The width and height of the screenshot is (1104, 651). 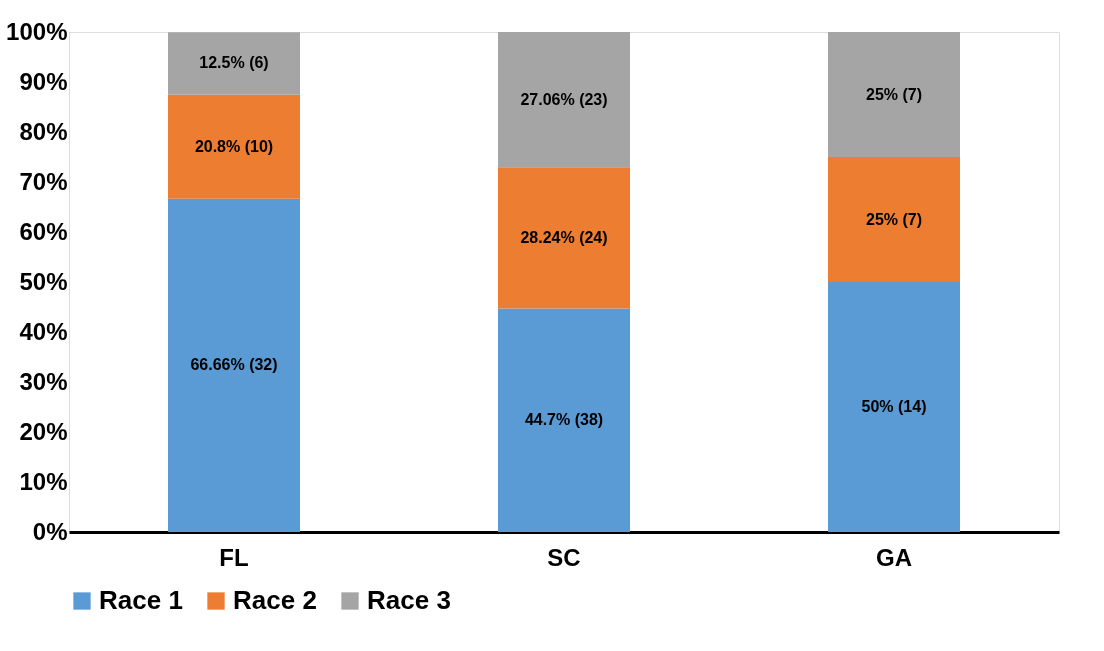 What do you see at coordinates (43, 231) in the screenshot?
I see `y-tick-label: 60%` at bounding box center [43, 231].